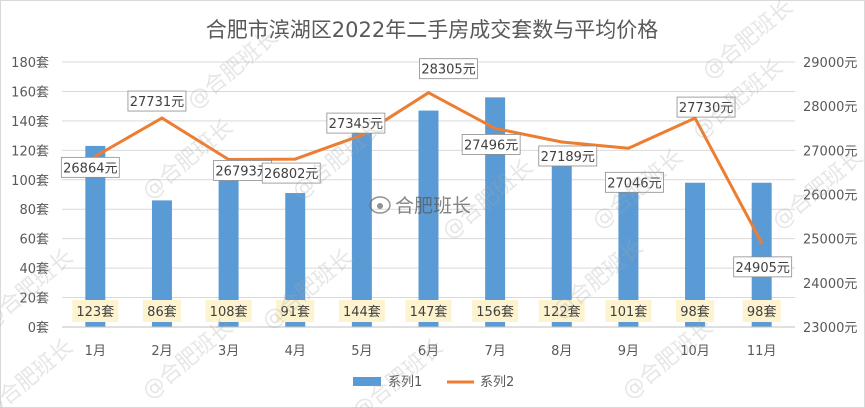 This screenshot has width=865, height=408. I want to click on line-data-label: 26802元, so click(291, 174).